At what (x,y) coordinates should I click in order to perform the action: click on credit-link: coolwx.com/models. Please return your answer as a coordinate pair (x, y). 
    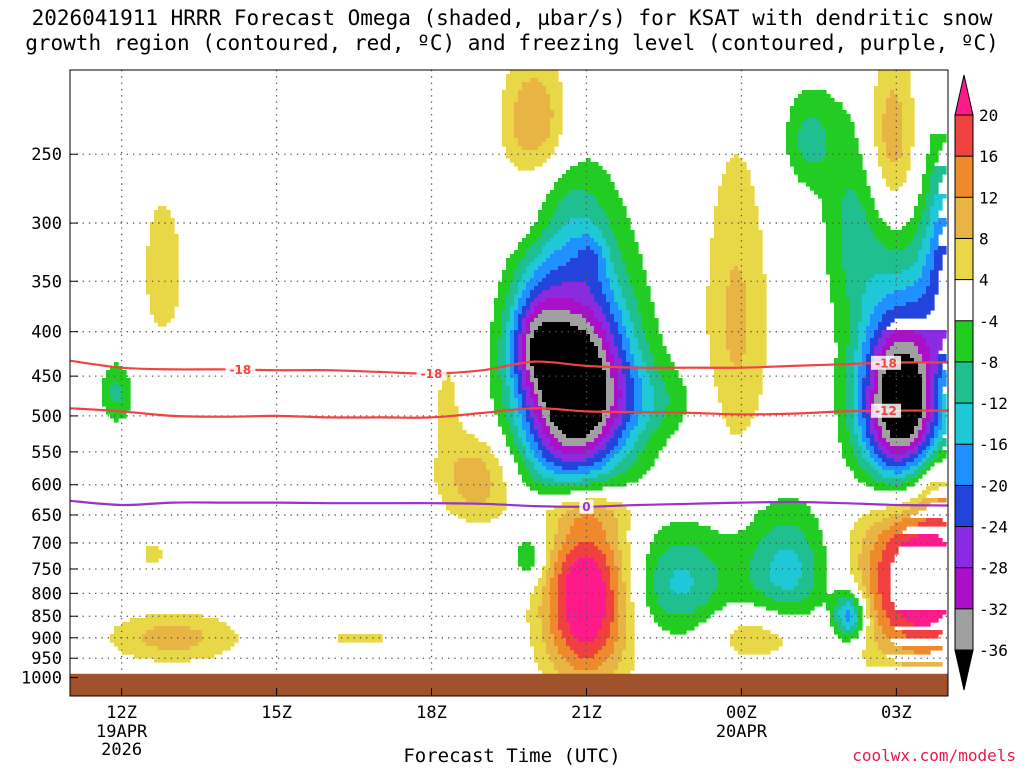
    Looking at the image, I should click on (934, 755).